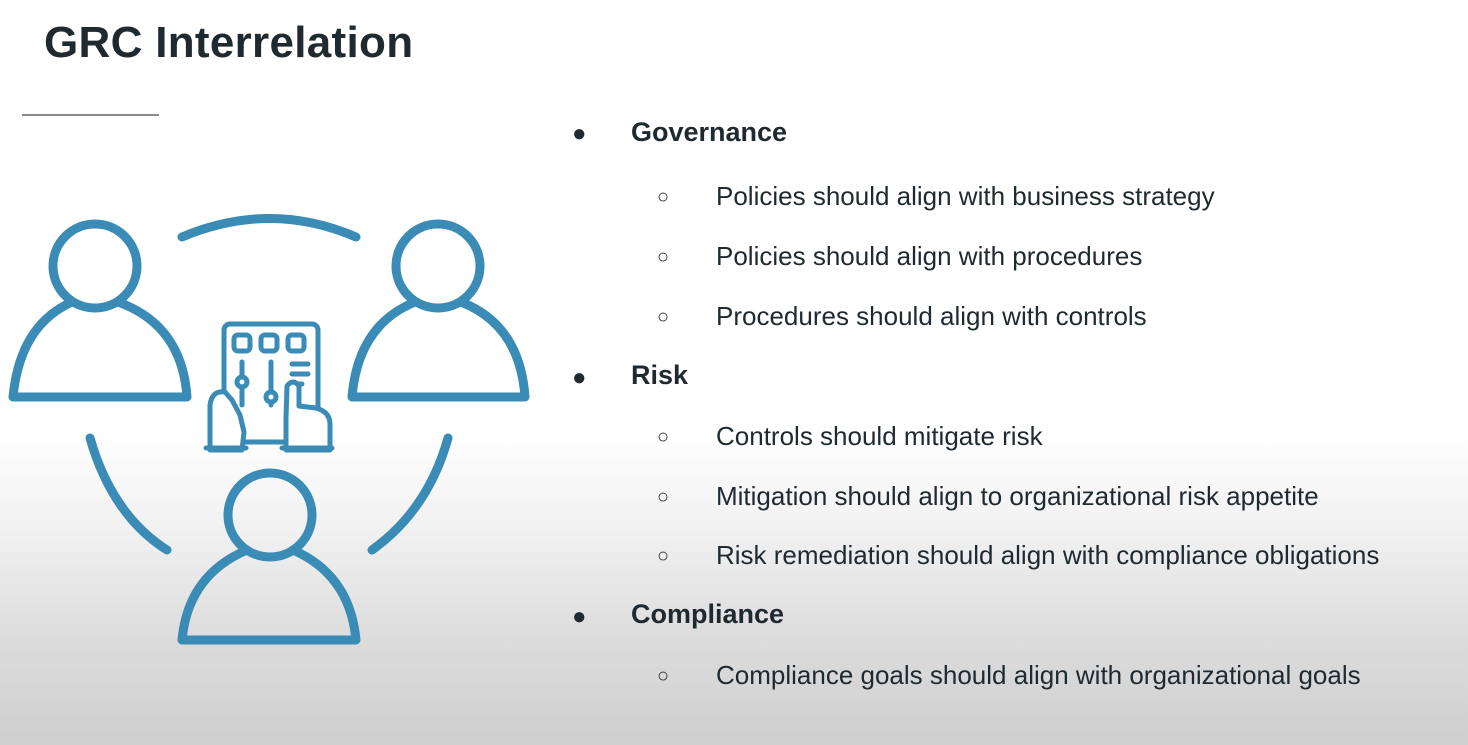 This screenshot has width=1468, height=745. I want to click on person-right-icon, so click(438, 310).